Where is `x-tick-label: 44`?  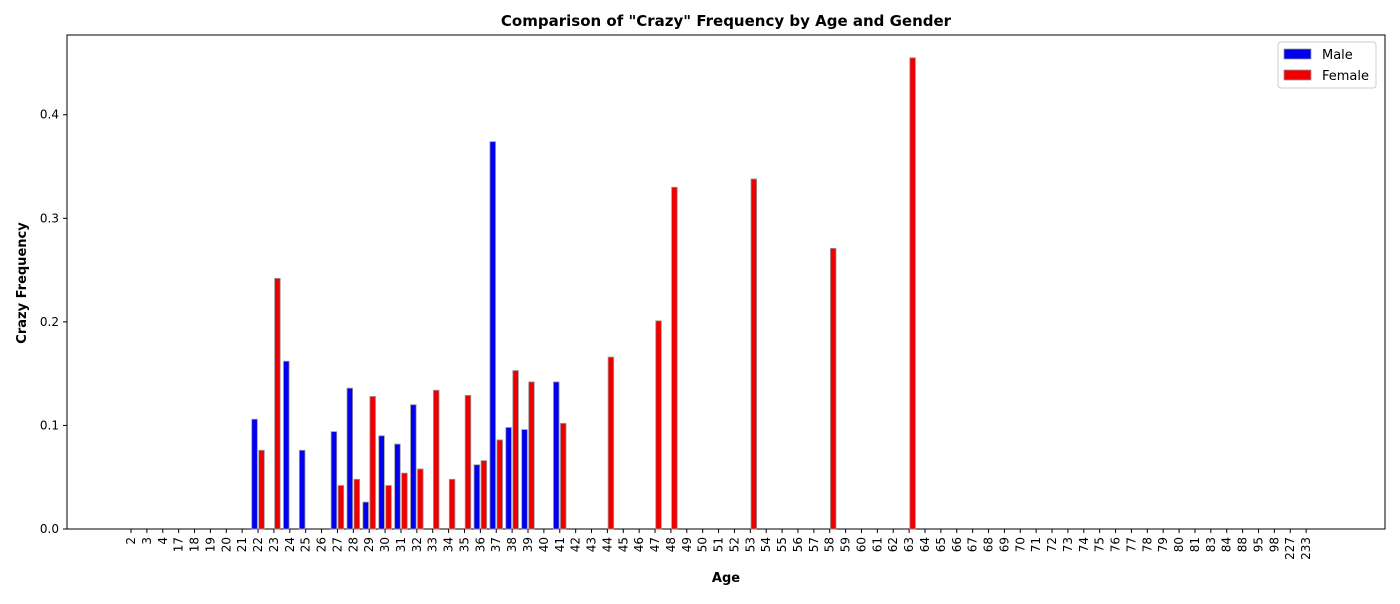 x-tick-label: 44 is located at coordinates (607, 544).